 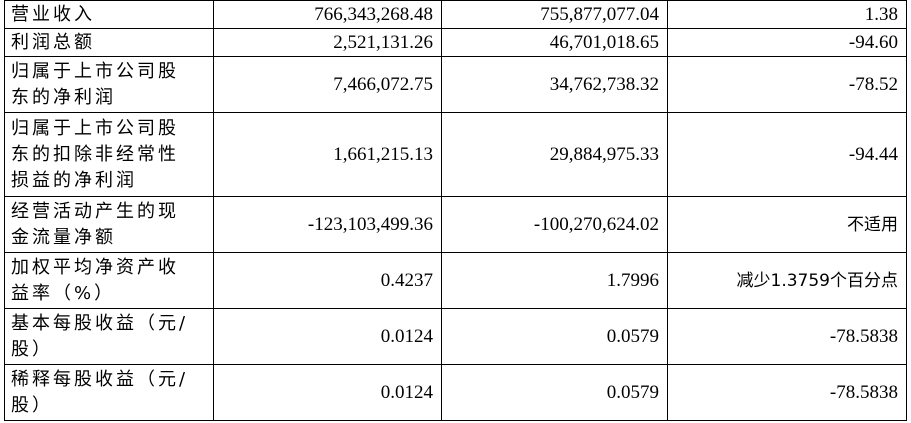 What do you see at coordinates (554, 84) in the screenshot?
I see `previous-value: 34,762,738.32` at bounding box center [554, 84].